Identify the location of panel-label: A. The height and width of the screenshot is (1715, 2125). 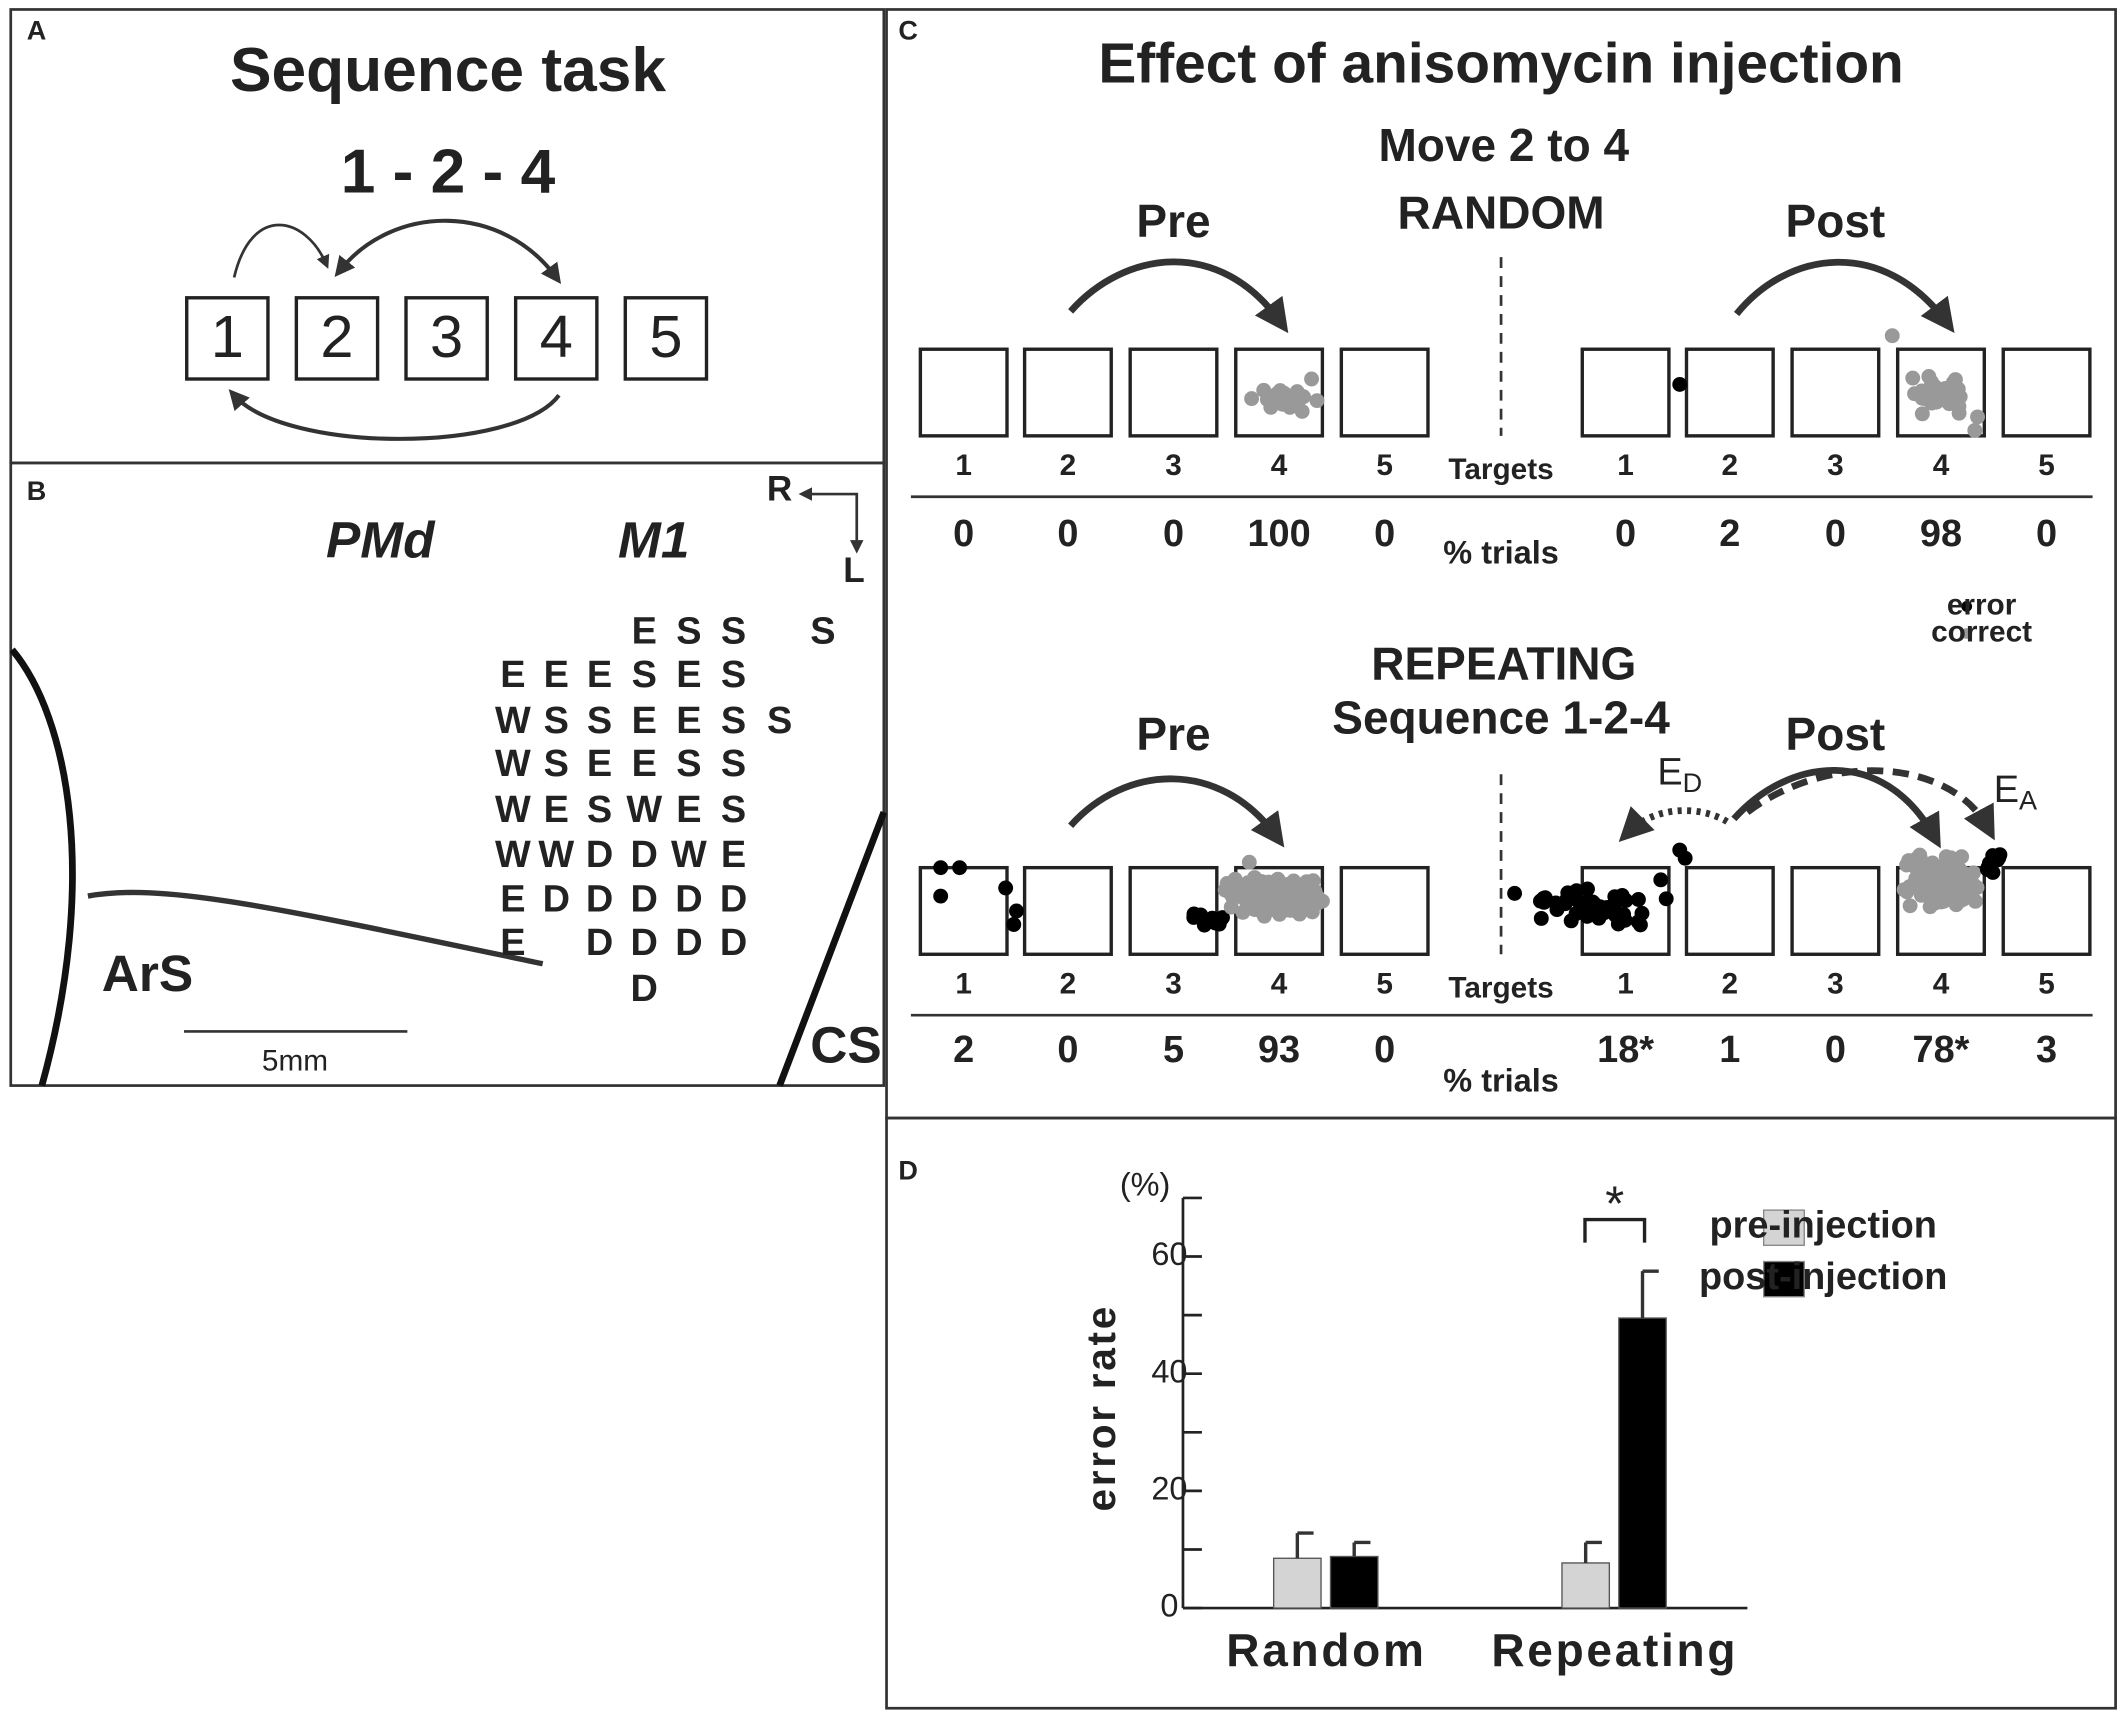
(37, 30).